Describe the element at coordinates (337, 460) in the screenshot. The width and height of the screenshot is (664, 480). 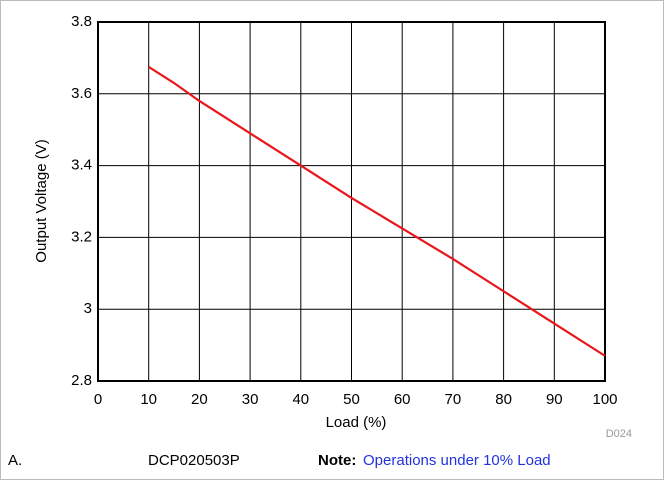
I see `caption-note-label: Note:` at that location.